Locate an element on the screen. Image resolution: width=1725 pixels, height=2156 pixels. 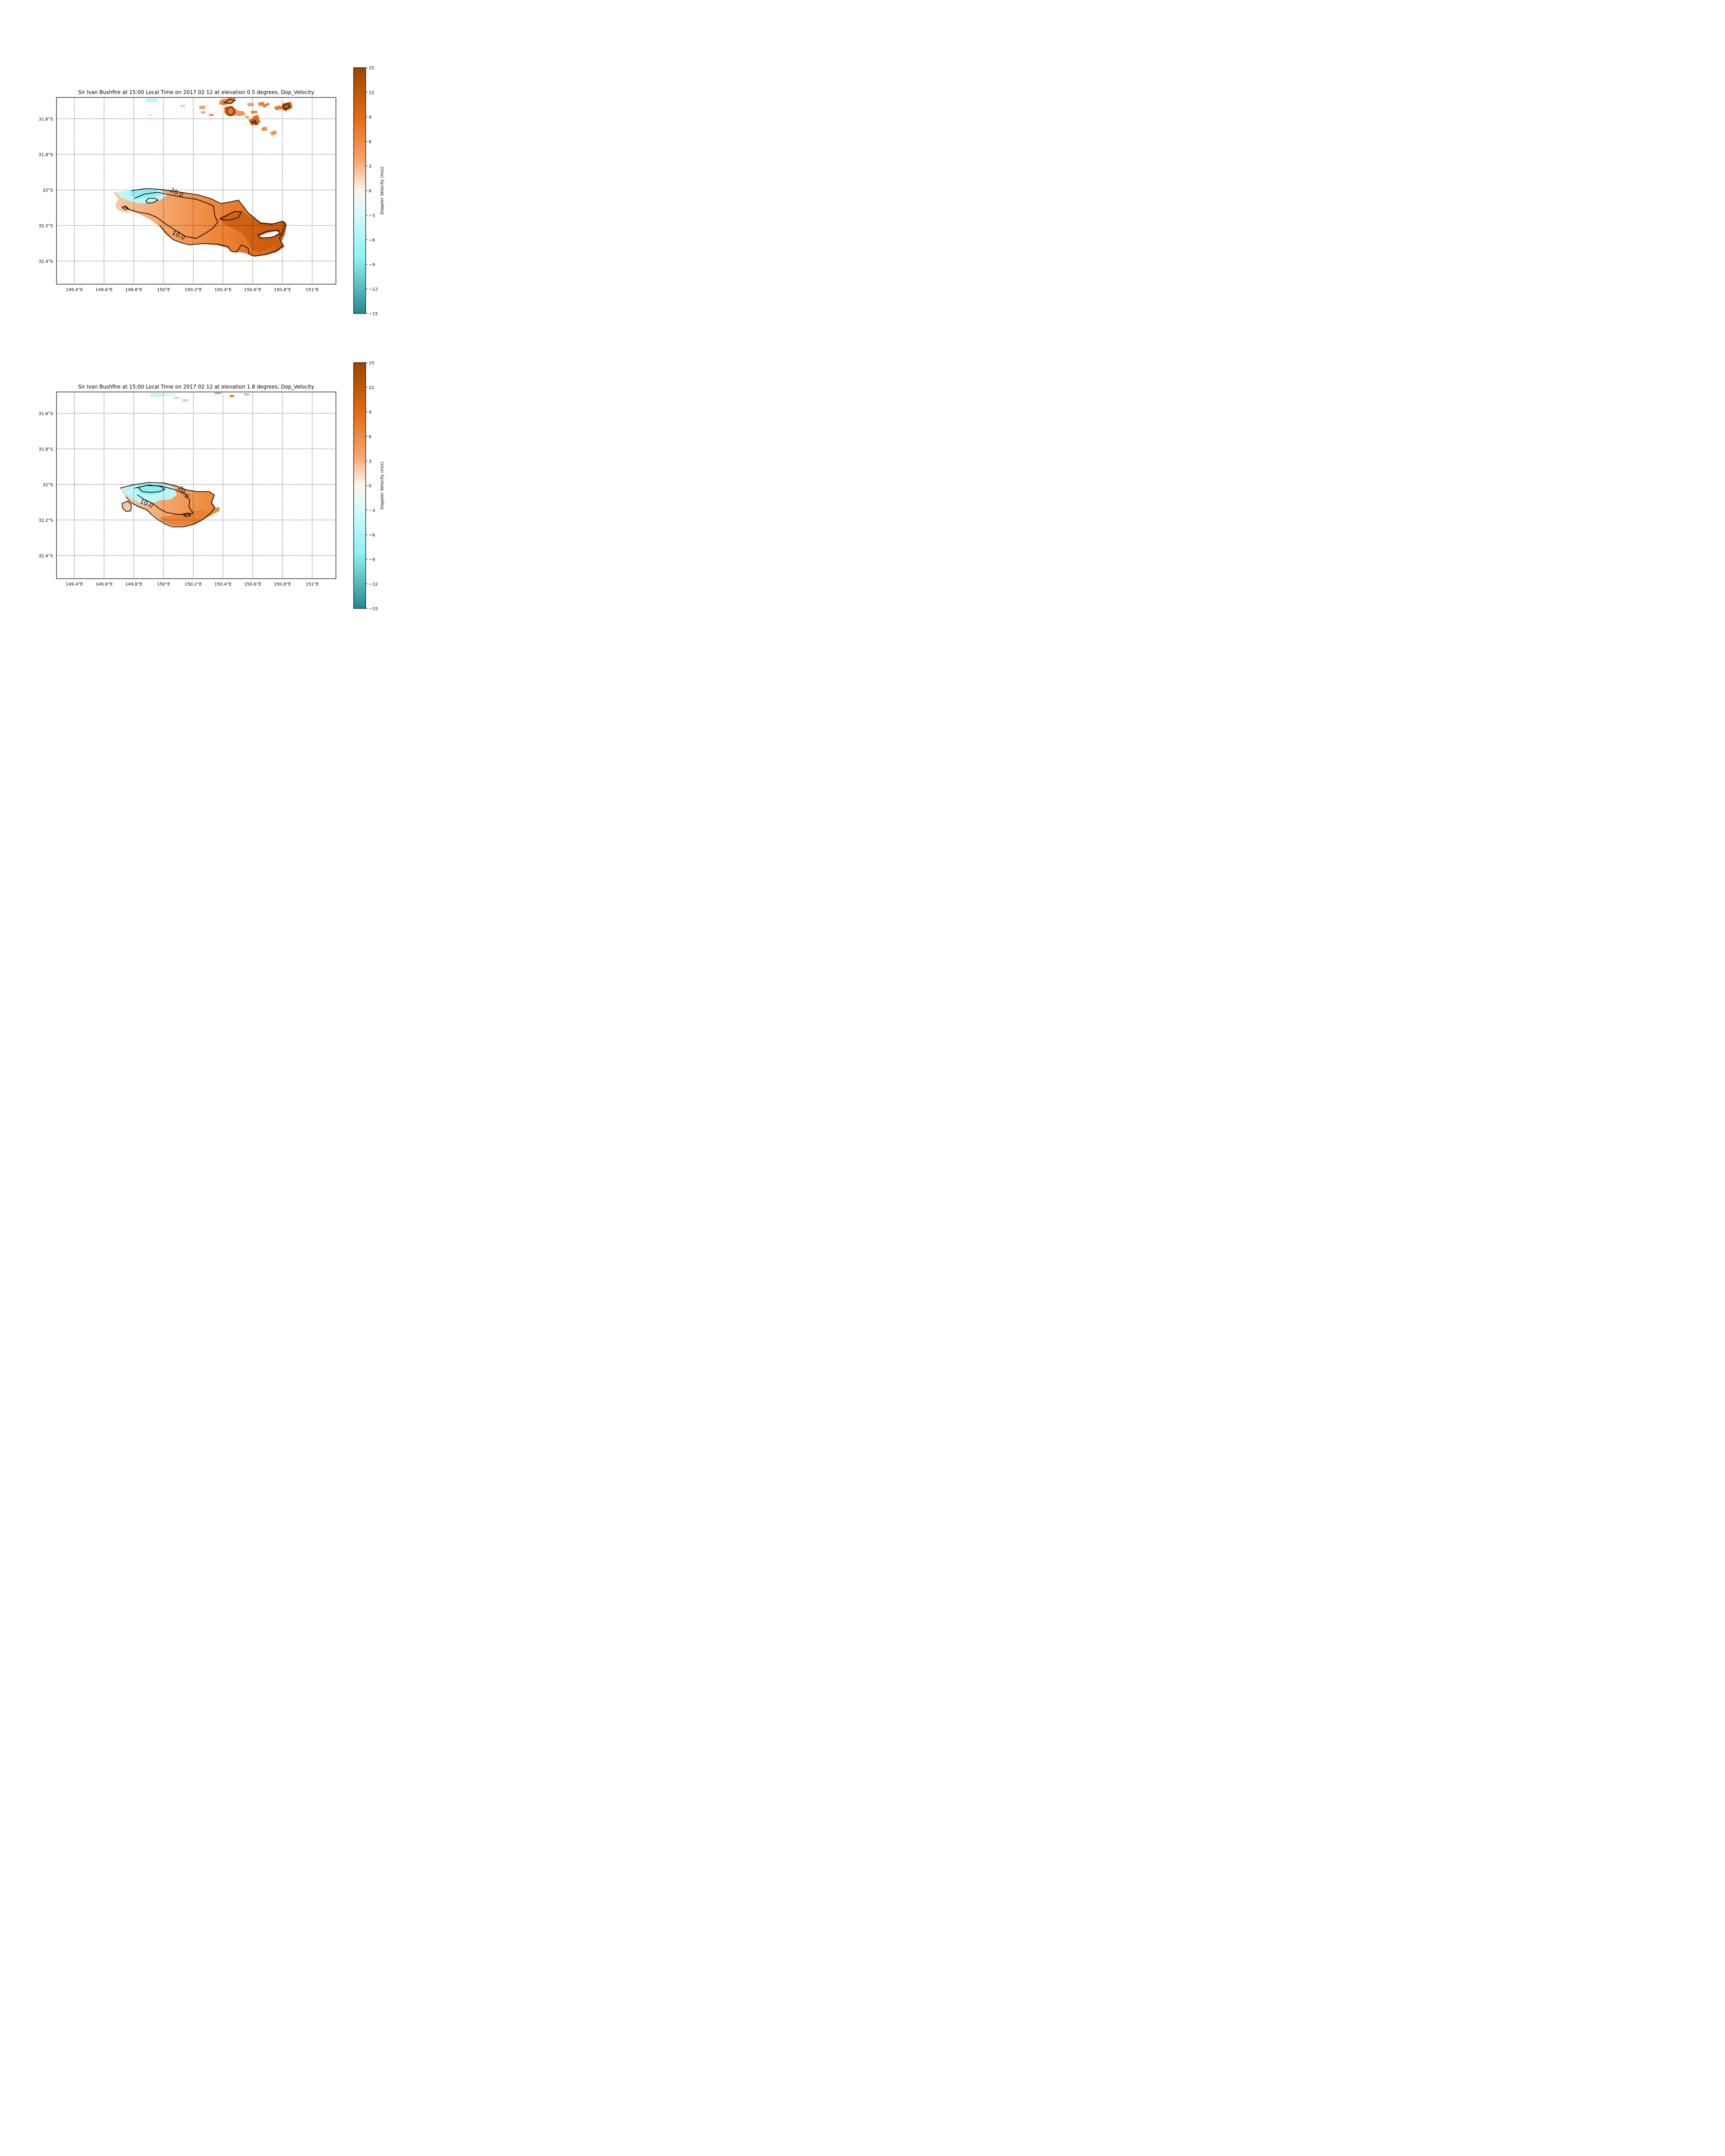
y-ticks-2: 31.6°S 31.8°S 32°S 32.2°S 32.4°S is located at coordinates (45, 484).